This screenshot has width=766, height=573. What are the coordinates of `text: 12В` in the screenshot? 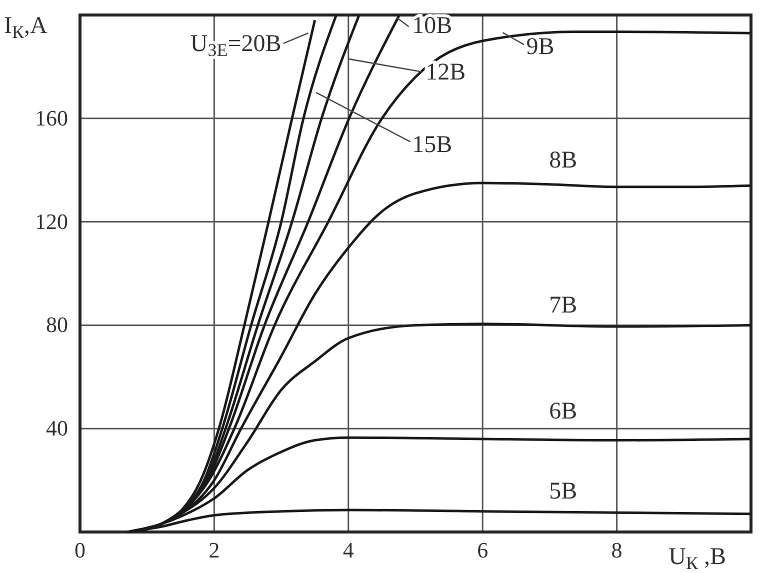 It's located at (446, 73).